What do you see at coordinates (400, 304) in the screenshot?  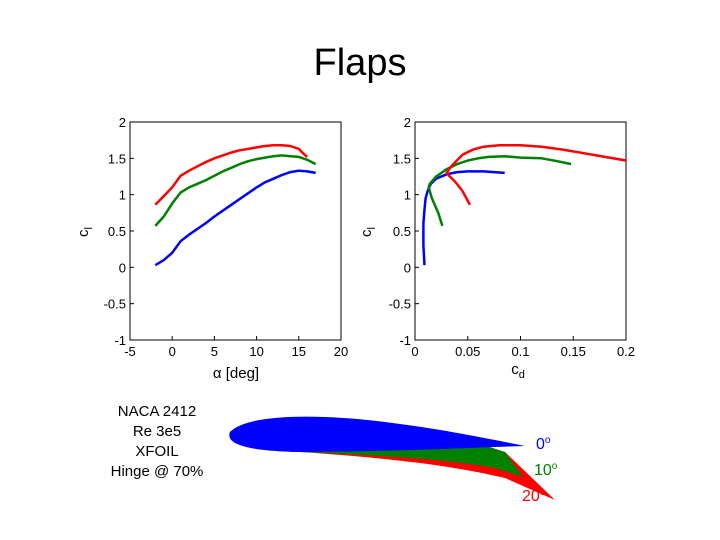 I see `chart-cl-cd-ytick-label-1: -0.5` at bounding box center [400, 304].